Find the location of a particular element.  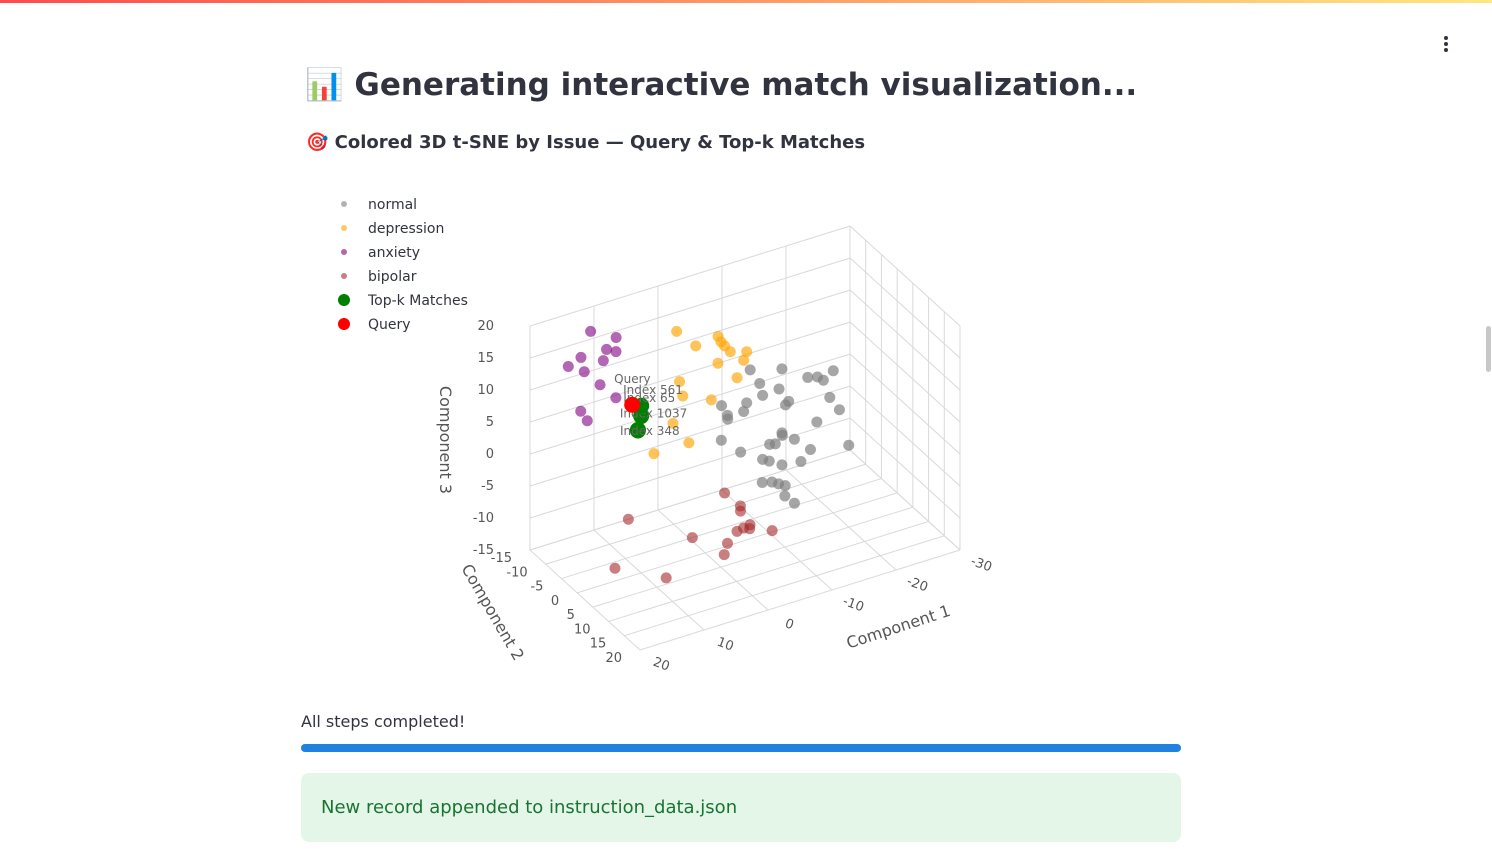

status-text: All steps completed! is located at coordinates (383, 721).